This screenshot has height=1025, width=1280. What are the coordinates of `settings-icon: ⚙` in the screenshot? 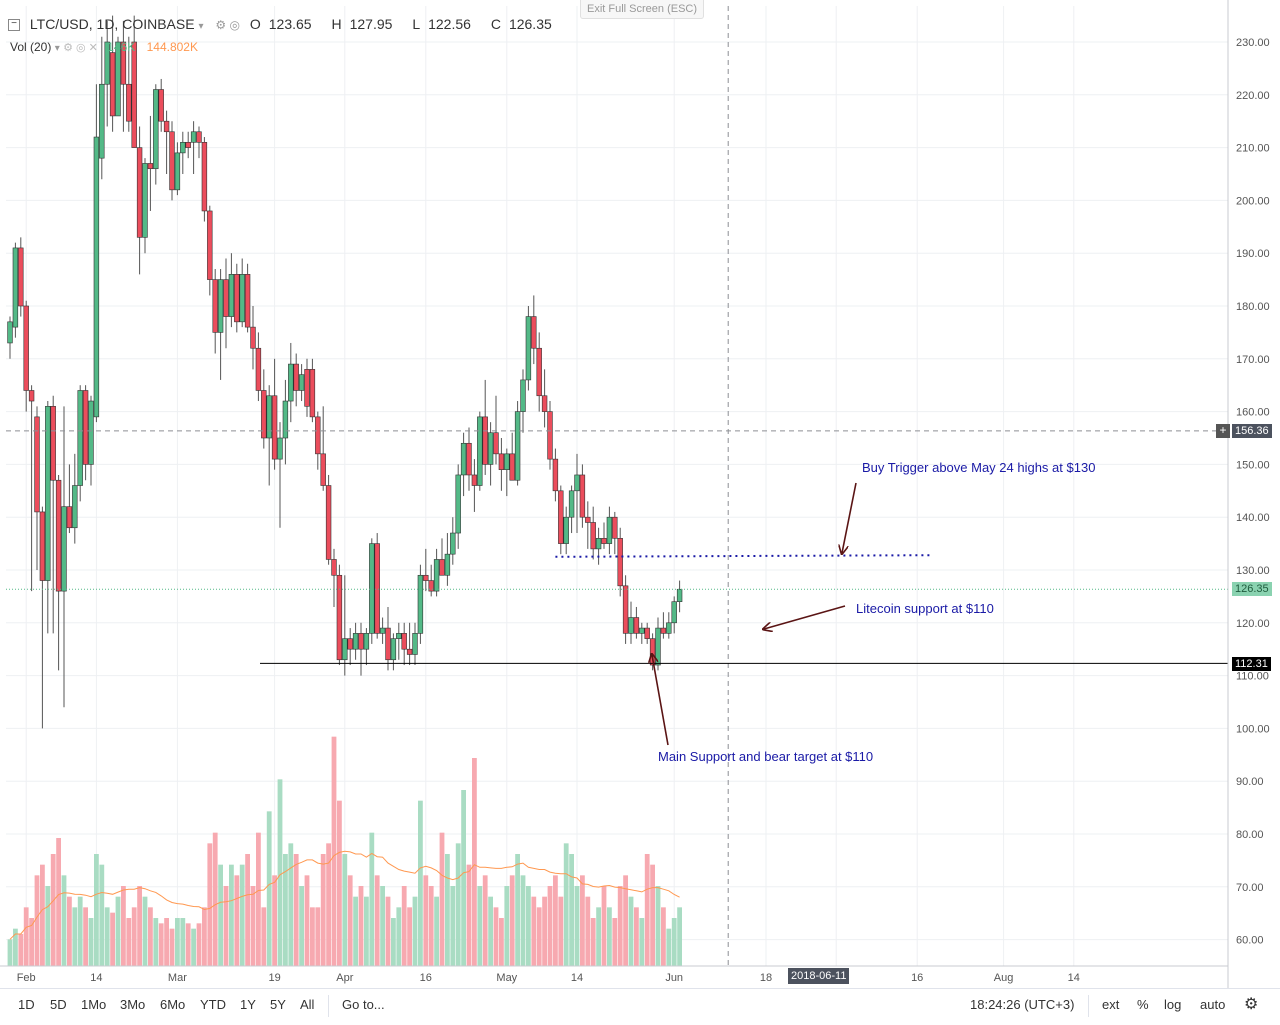 It's located at (221, 25).